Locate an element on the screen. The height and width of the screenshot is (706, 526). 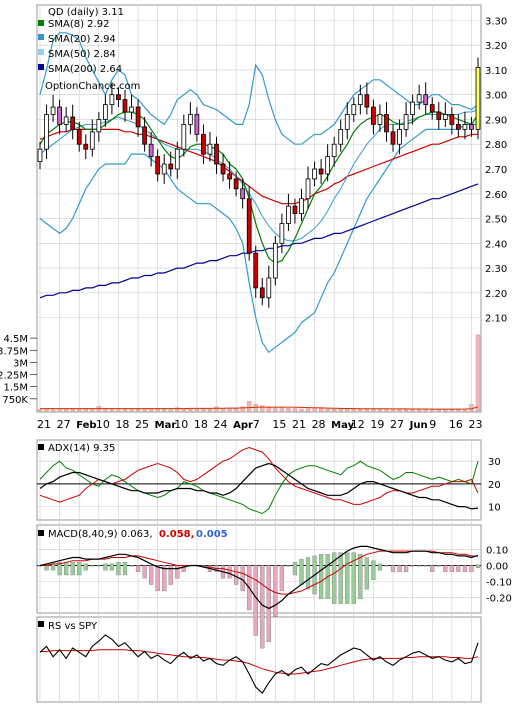
x-tick-label: Mar is located at coordinates (166, 425).